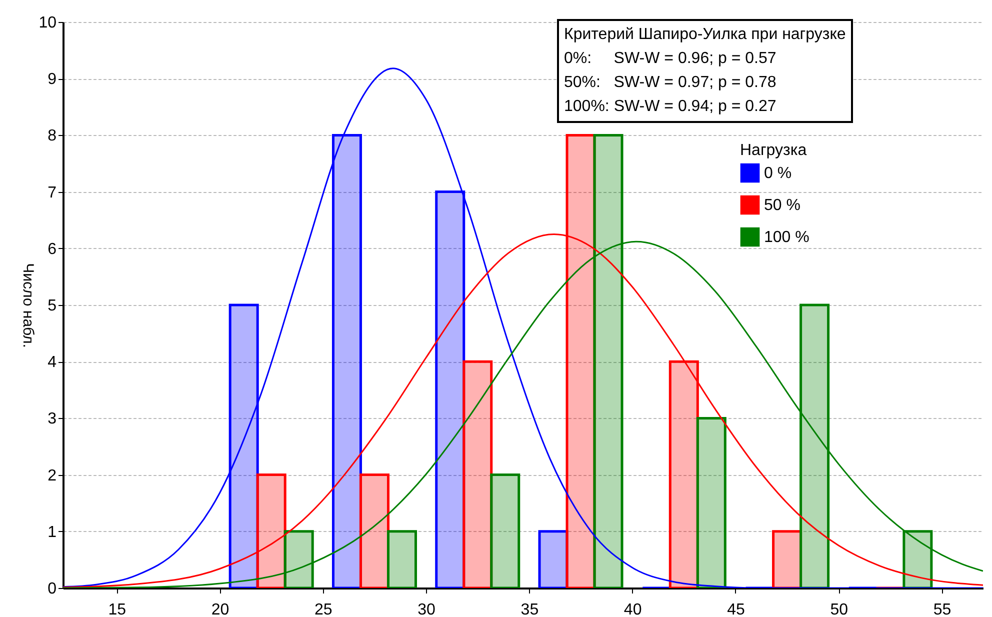 The height and width of the screenshot is (617, 992). Describe the element at coordinates (52, 79) in the screenshot. I see `y-tick-label: 9` at that location.